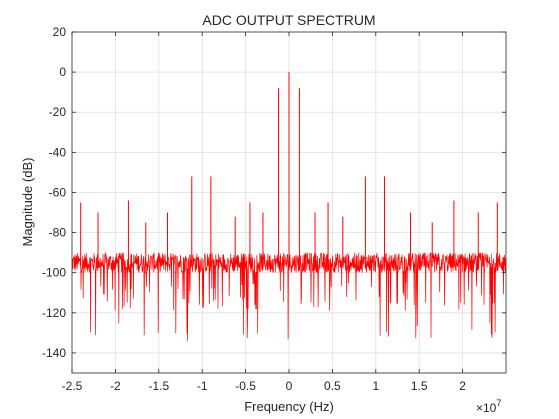 The image size is (559, 419). What do you see at coordinates (158, 386) in the screenshot?
I see `x-tick-label: -1.5` at bounding box center [158, 386].